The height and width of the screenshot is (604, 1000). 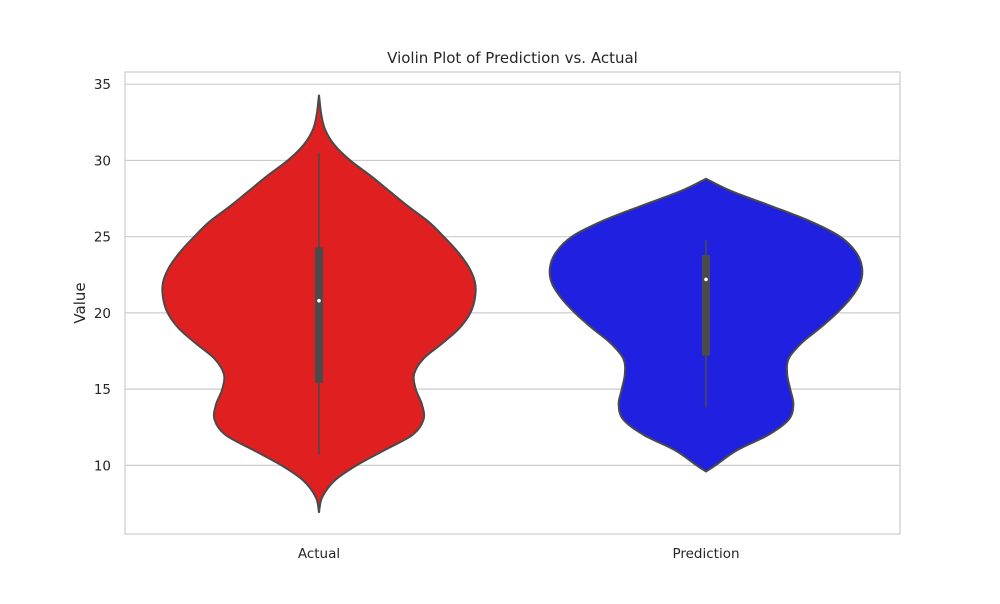 I want to click on median-point-prediction, so click(x=706, y=279).